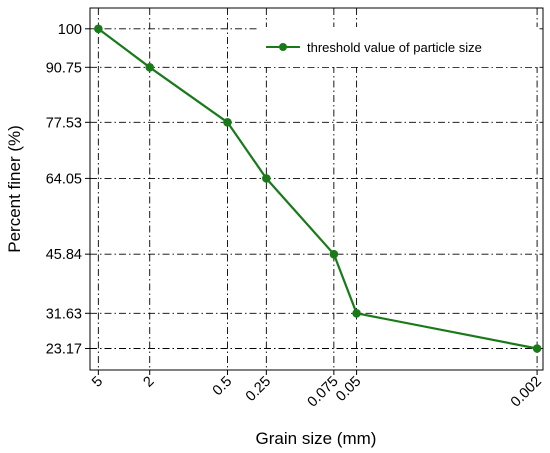 The image size is (550, 453). Describe the element at coordinates (64, 349) in the screenshot. I see `y-tick-label: 23.17` at that location.